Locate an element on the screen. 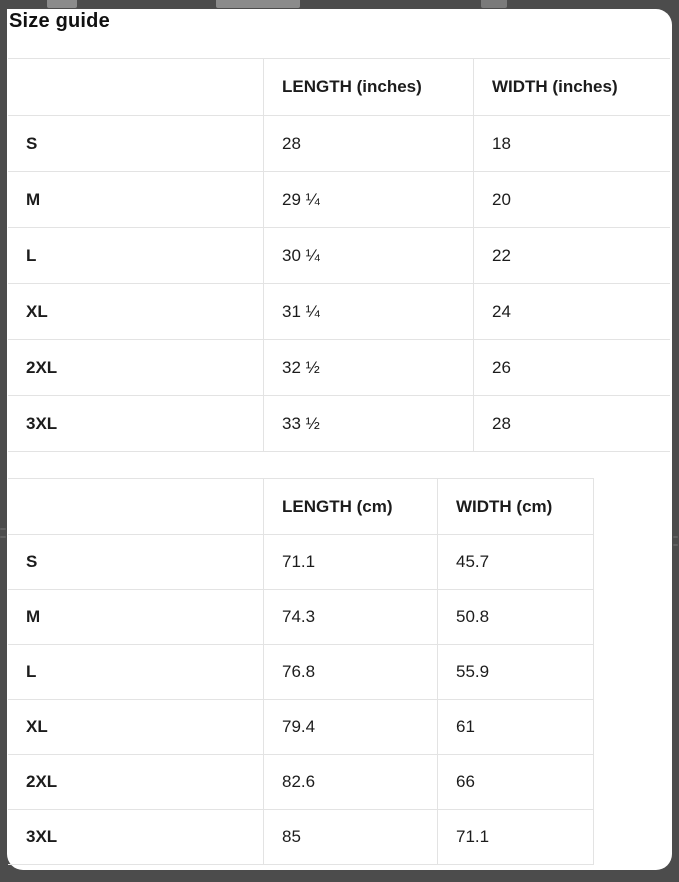 The image size is (679, 882). length-value: 79.4 is located at coordinates (350, 726).